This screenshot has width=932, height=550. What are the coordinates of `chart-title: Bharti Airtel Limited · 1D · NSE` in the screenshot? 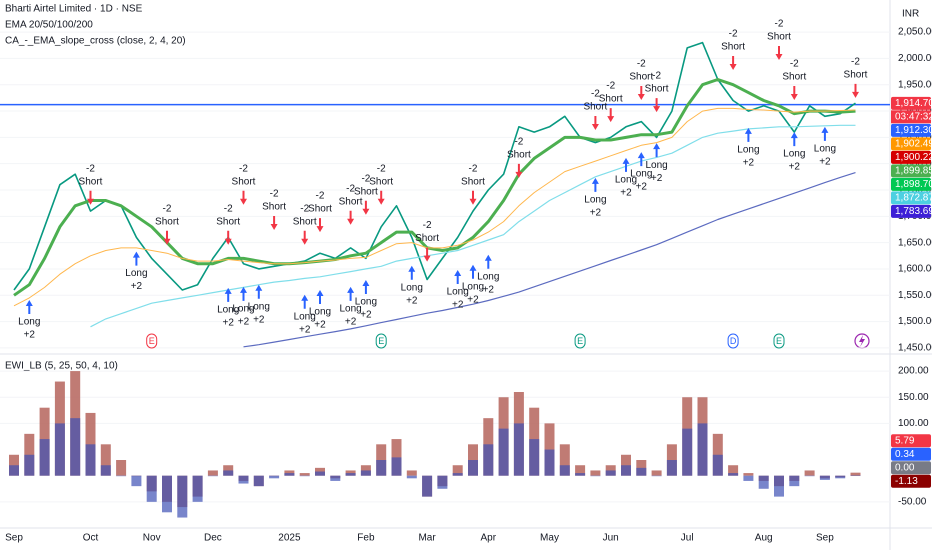 It's located at (74, 9).